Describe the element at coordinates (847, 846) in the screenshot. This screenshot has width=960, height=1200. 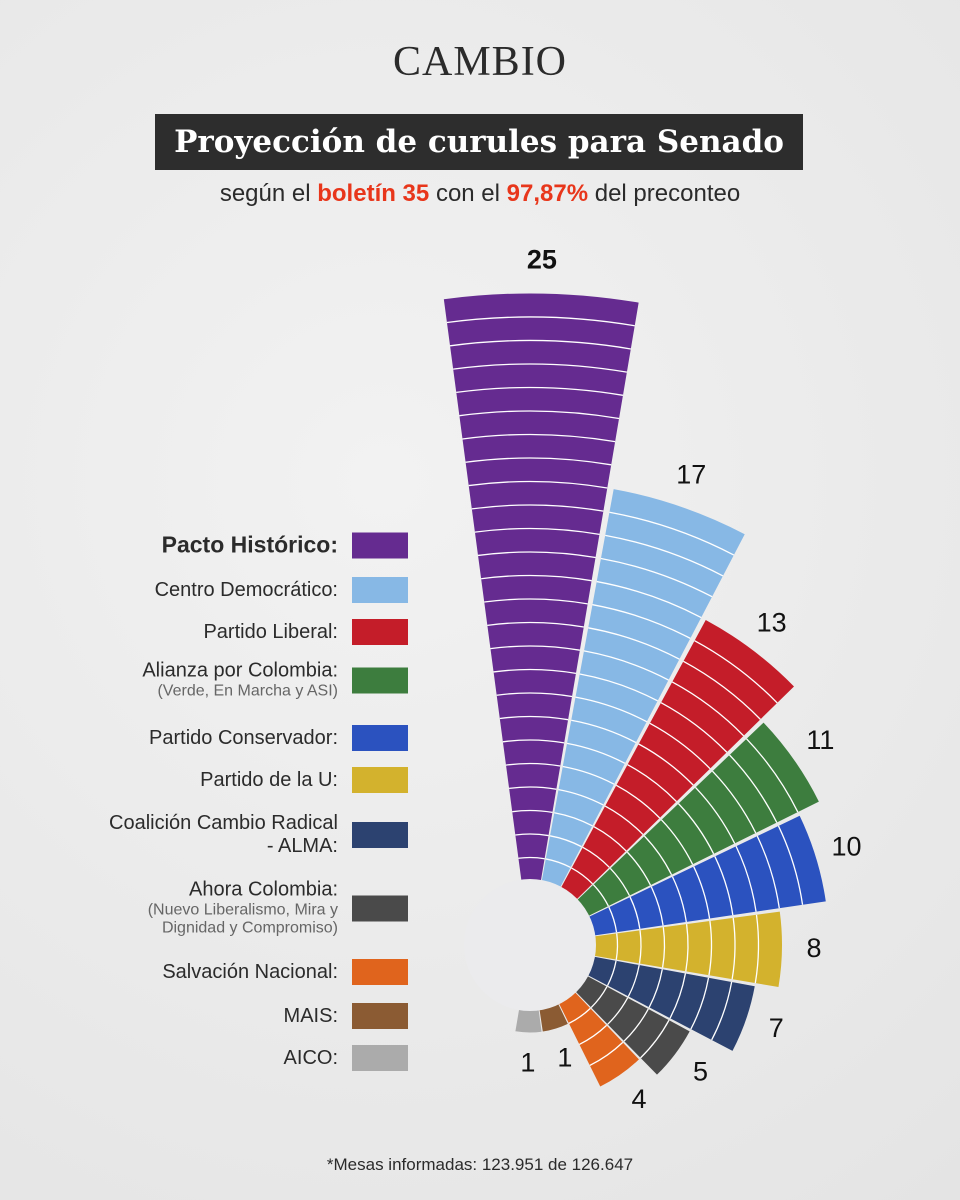
I see `value-label: 10` at that location.